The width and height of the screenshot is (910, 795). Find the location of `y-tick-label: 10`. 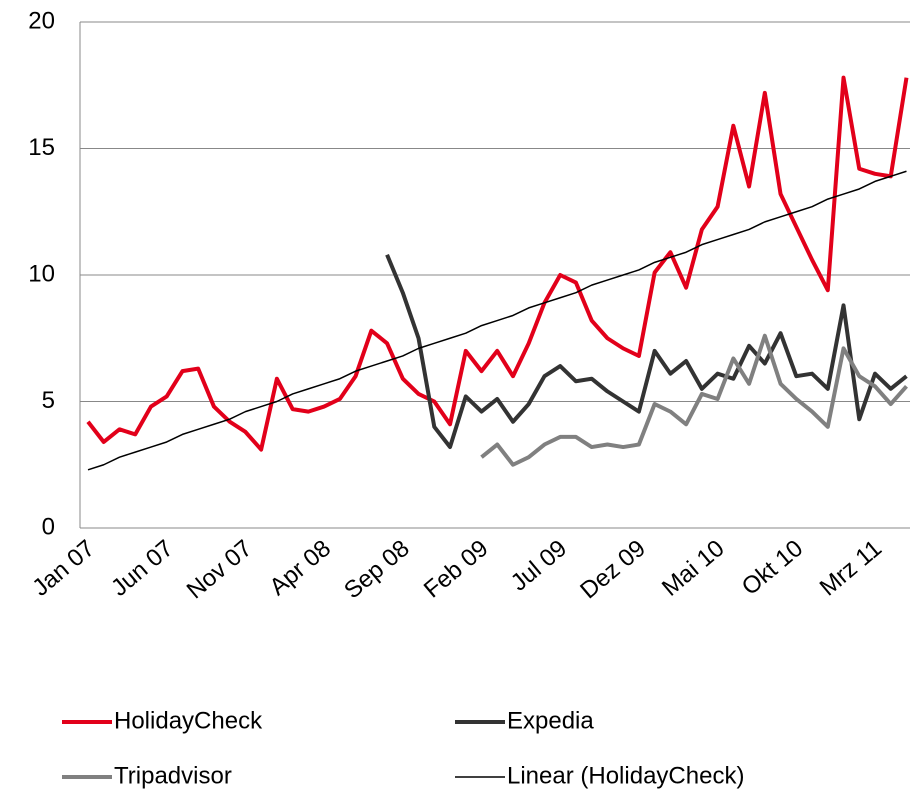

y-tick-label: 10 is located at coordinates (41, 273).